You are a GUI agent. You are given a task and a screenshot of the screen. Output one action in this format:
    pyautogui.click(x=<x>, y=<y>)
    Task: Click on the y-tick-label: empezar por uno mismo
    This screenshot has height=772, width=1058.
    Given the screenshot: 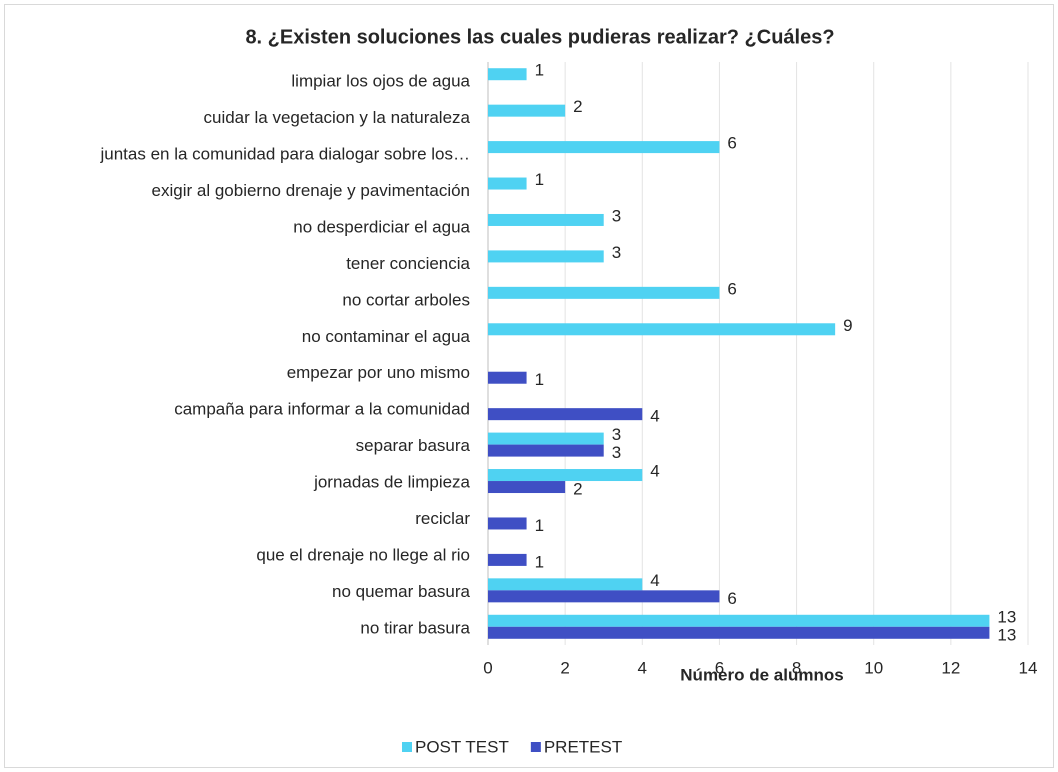 What is the action you would take?
    pyautogui.click(x=378, y=372)
    